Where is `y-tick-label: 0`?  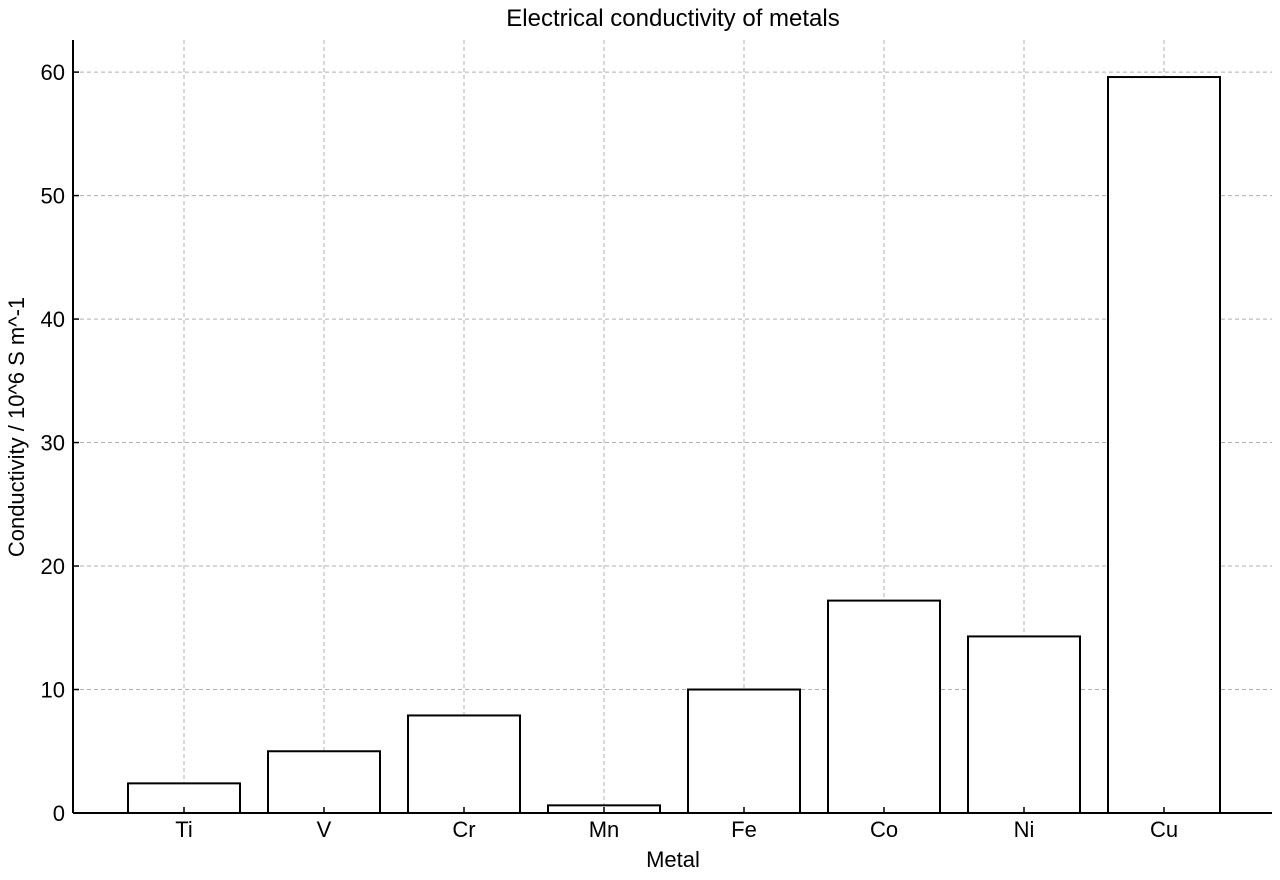
y-tick-label: 0 is located at coordinates (59, 813).